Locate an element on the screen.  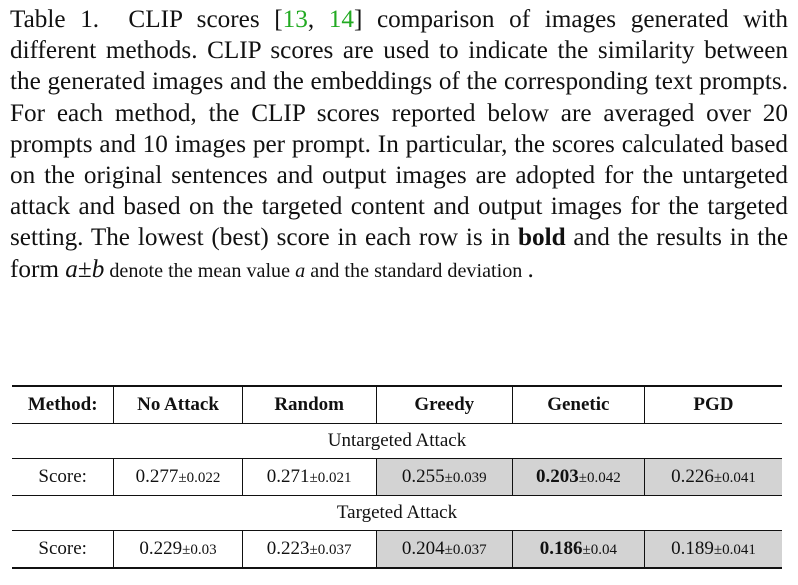
cell-targeted-genetic: 0.186±0.04 is located at coordinates (578, 549).